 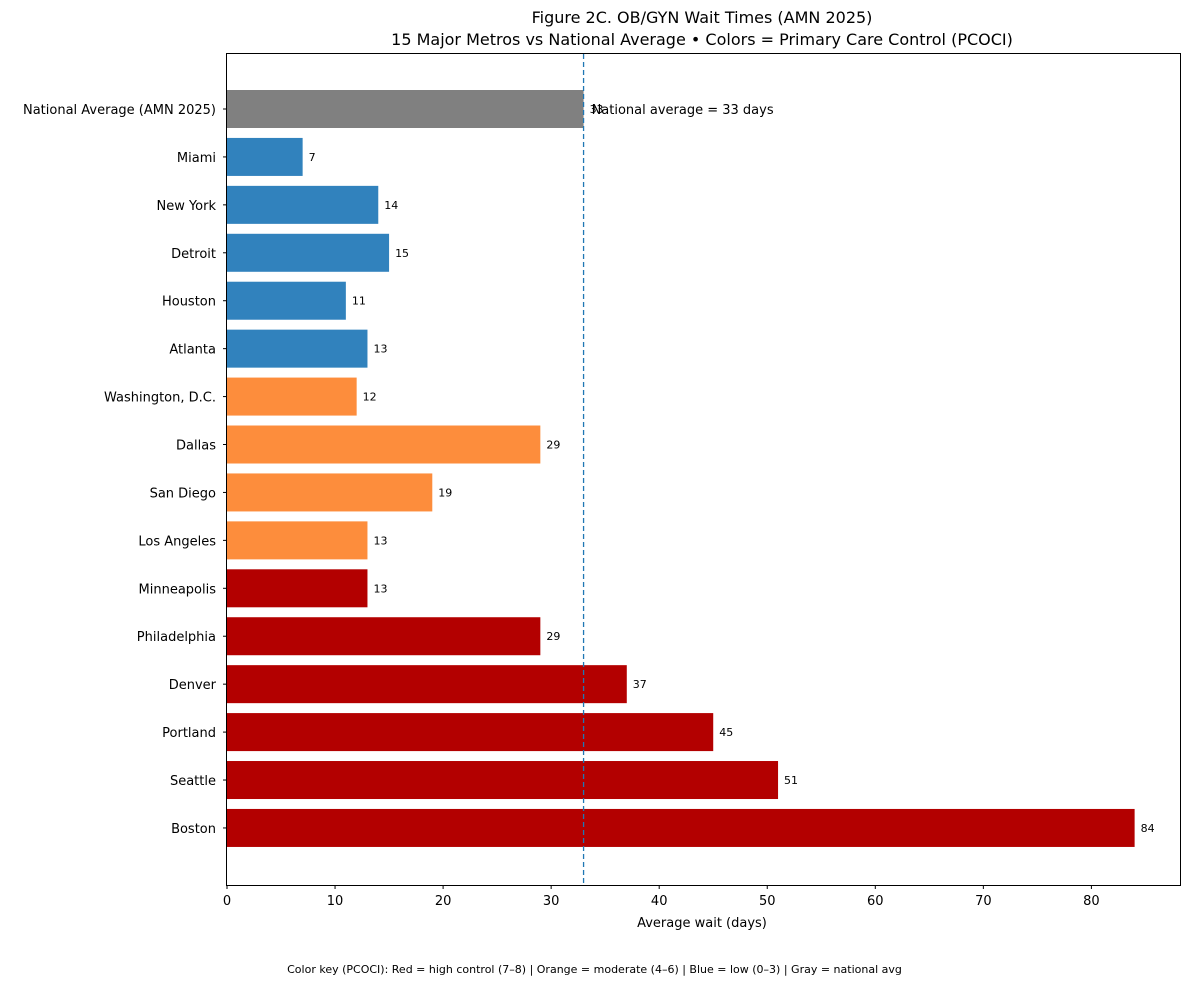 What do you see at coordinates (292, 396) in the screenshot?
I see `bar-washington-d-c` at bounding box center [292, 396].